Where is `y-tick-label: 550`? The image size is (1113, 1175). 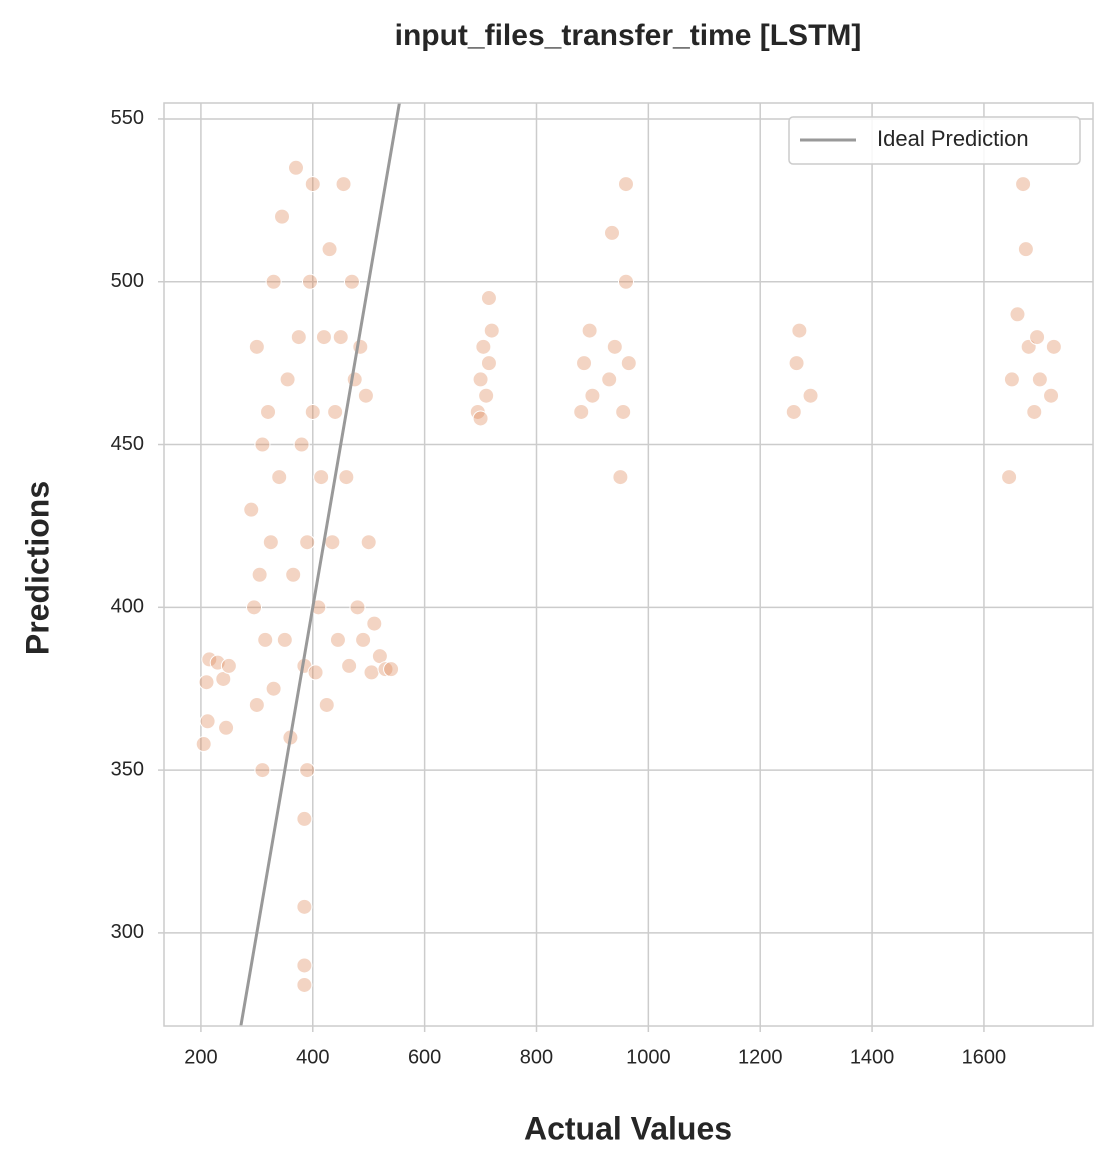
y-tick-label: 550 is located at coordinates (127, 118).